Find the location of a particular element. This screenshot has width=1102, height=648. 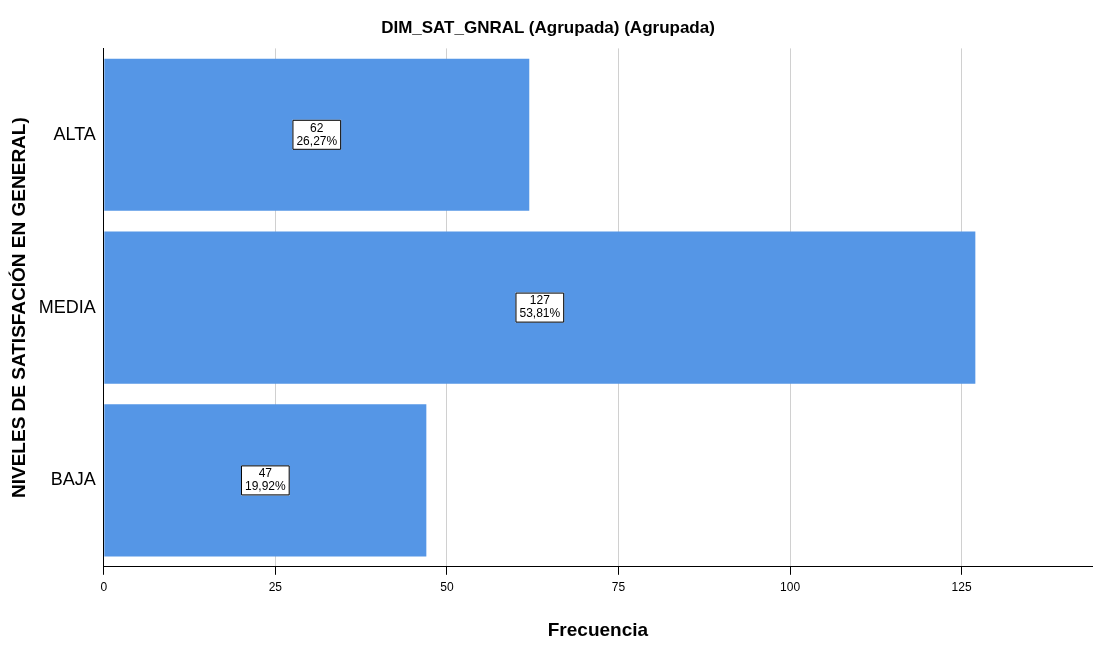

y-tick-label: ALTA is located at coordinates (74, 133).